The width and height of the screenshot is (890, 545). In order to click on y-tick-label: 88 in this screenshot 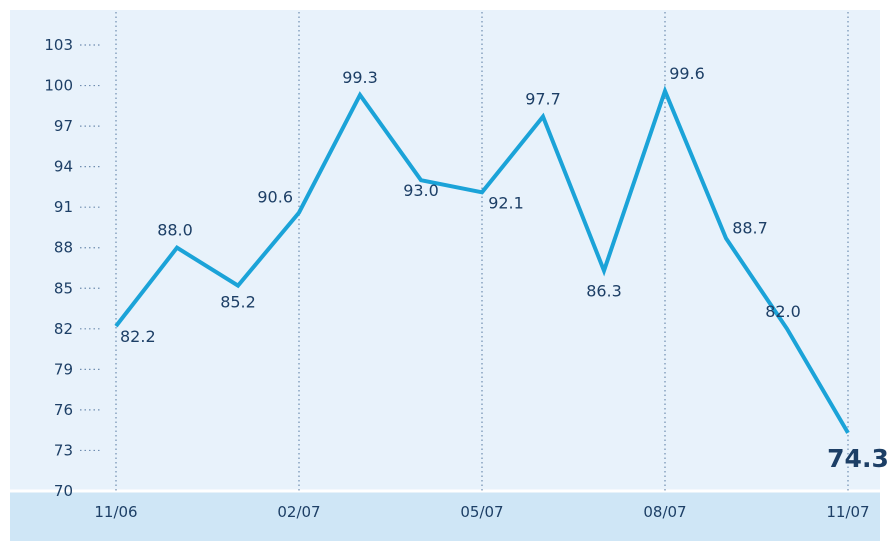, I will do `click(63, 248)`.